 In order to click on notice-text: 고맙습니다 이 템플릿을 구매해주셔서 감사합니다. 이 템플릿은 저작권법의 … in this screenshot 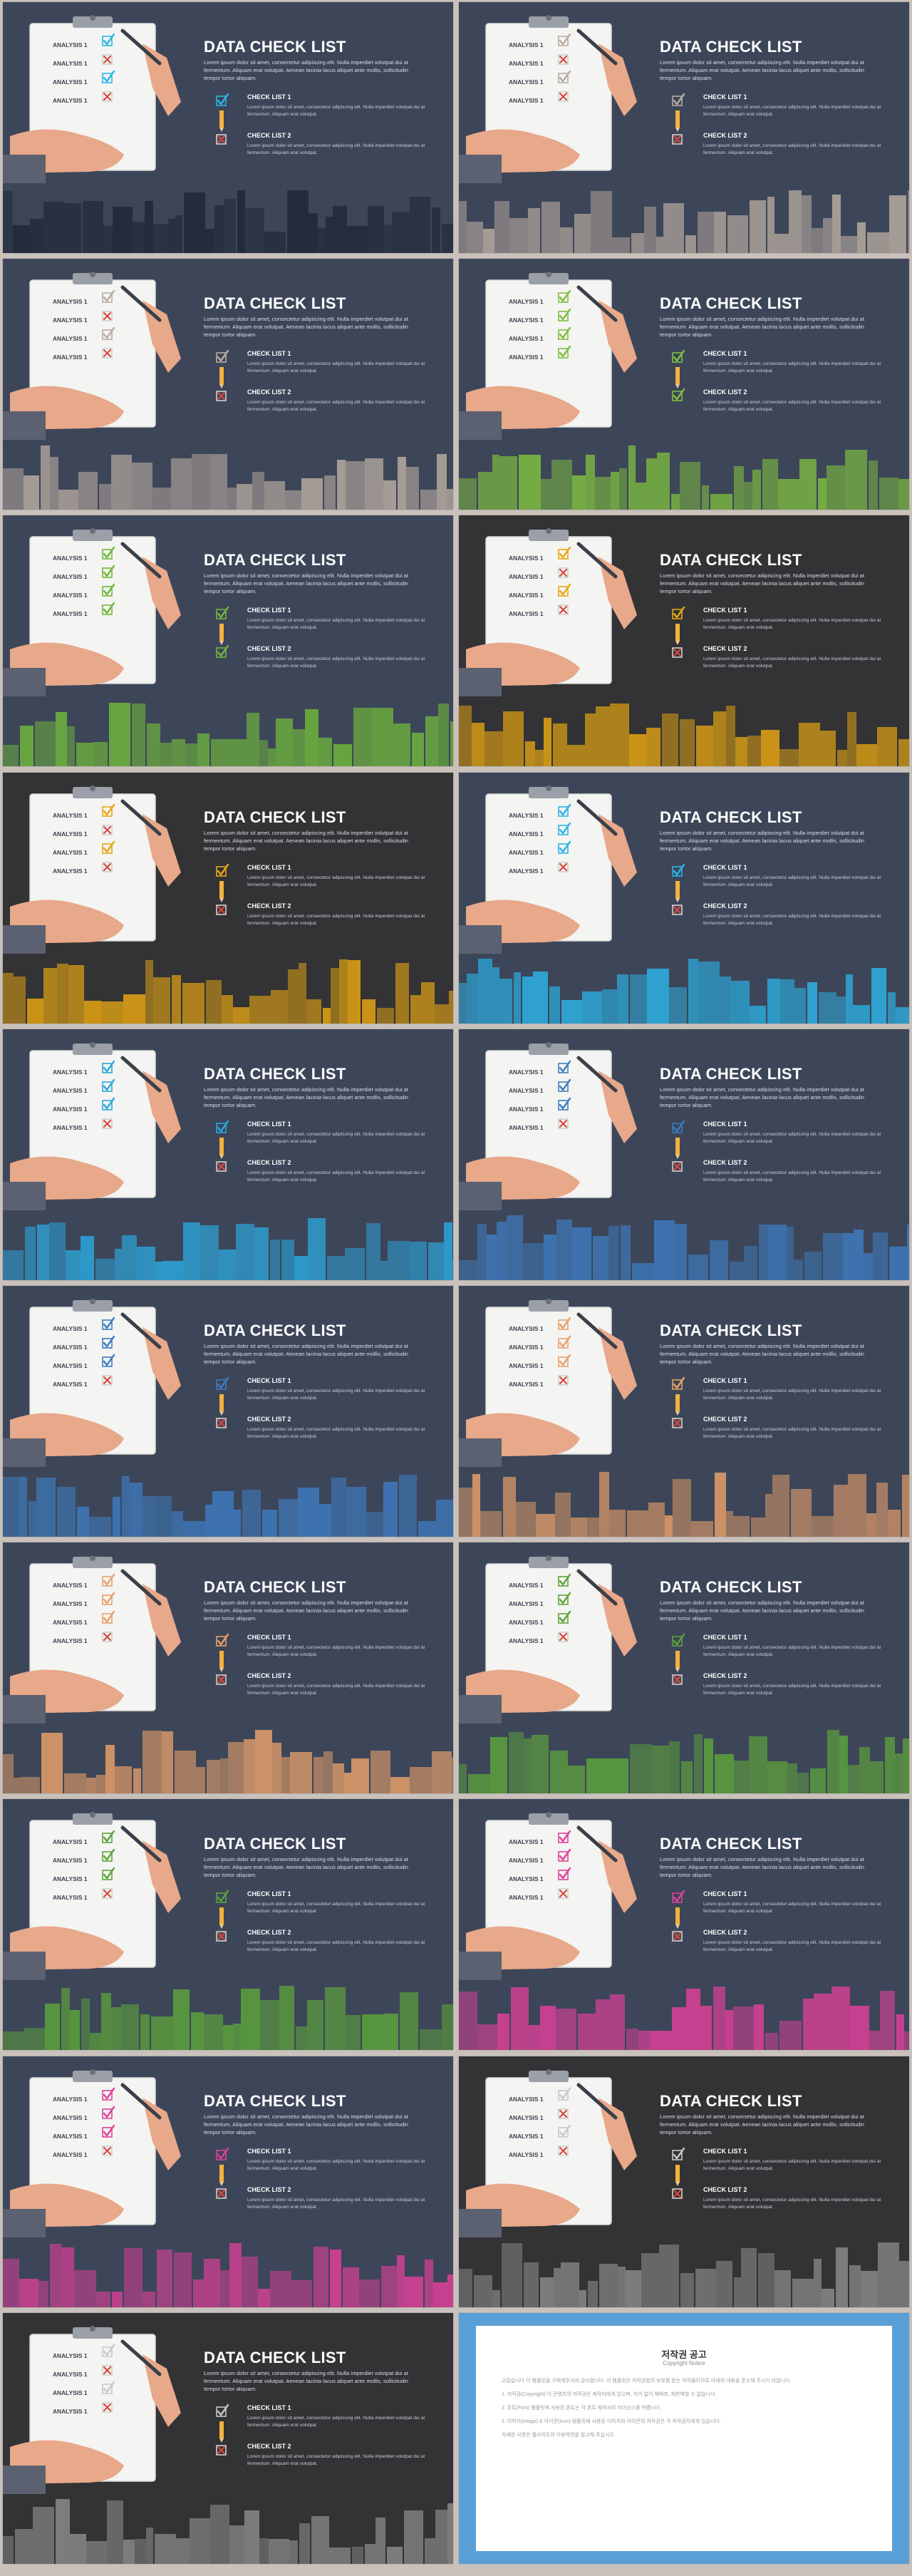, I will do `click(684, 2411)`.